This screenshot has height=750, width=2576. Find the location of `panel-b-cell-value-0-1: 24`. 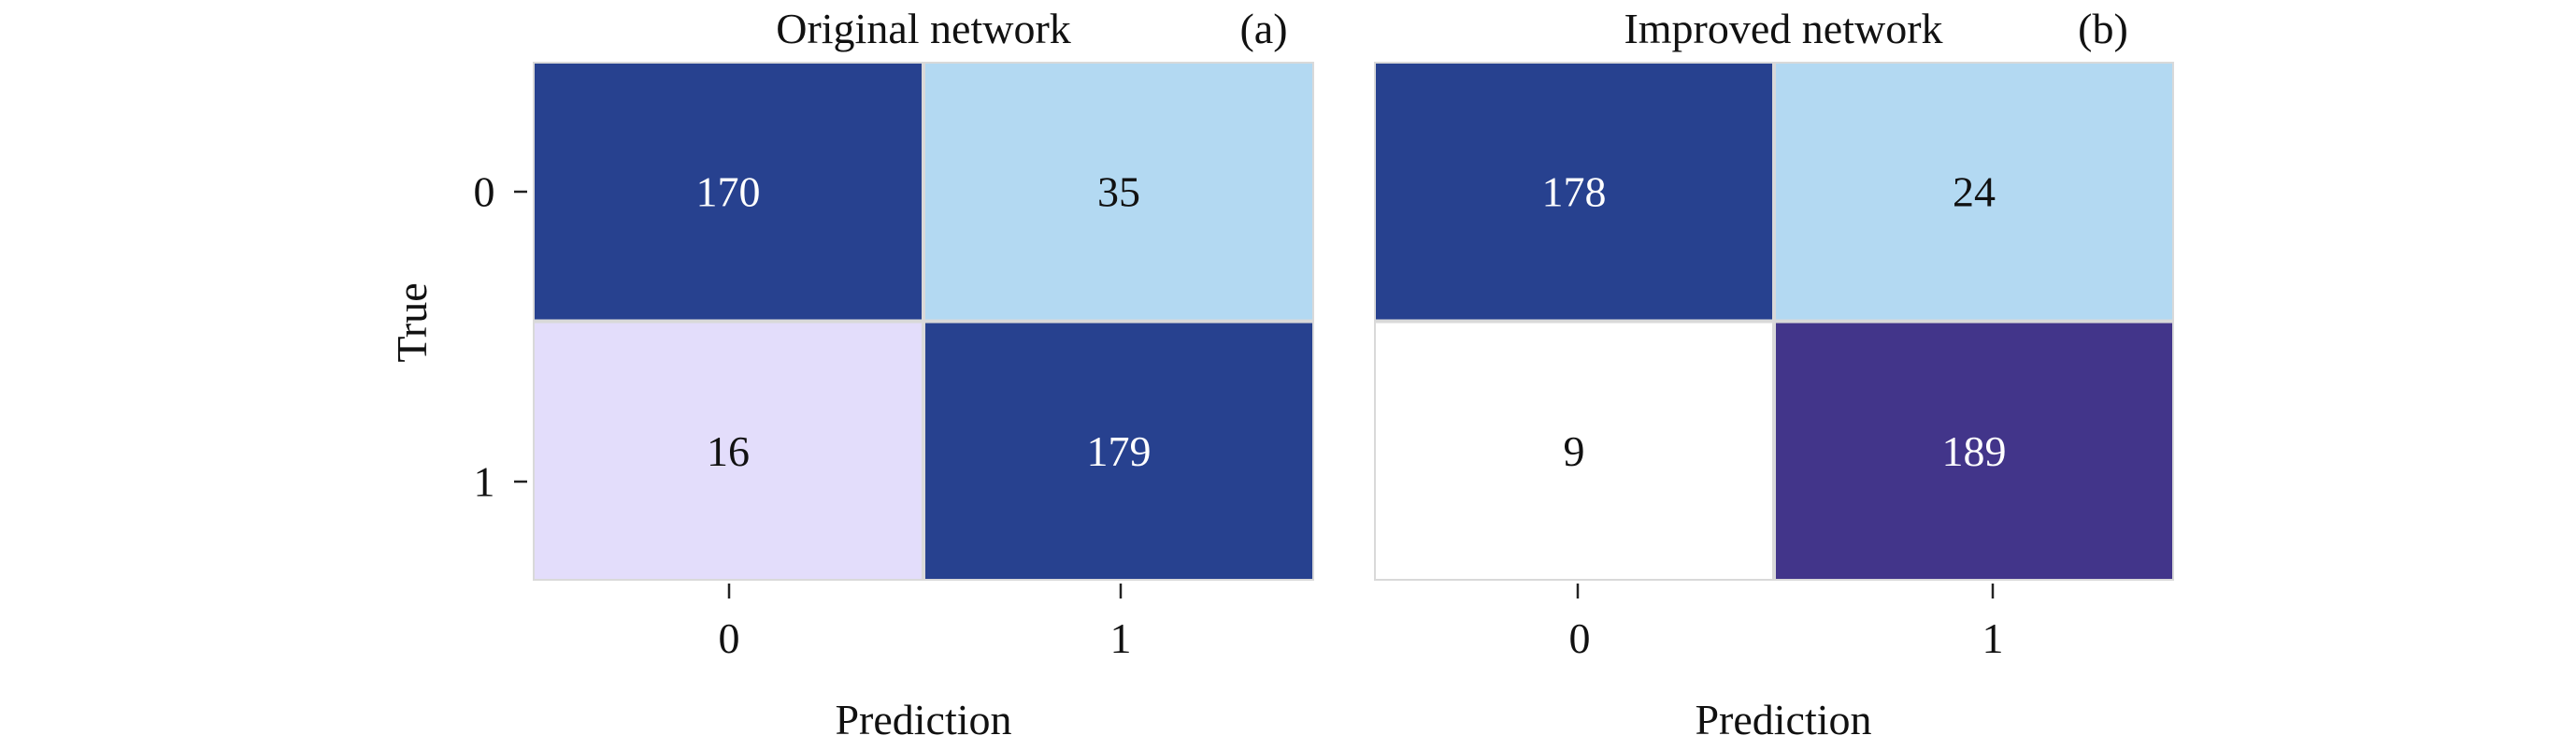

panel-b-cell-value-0-1: 24 is located at coordinates (1974, 191).